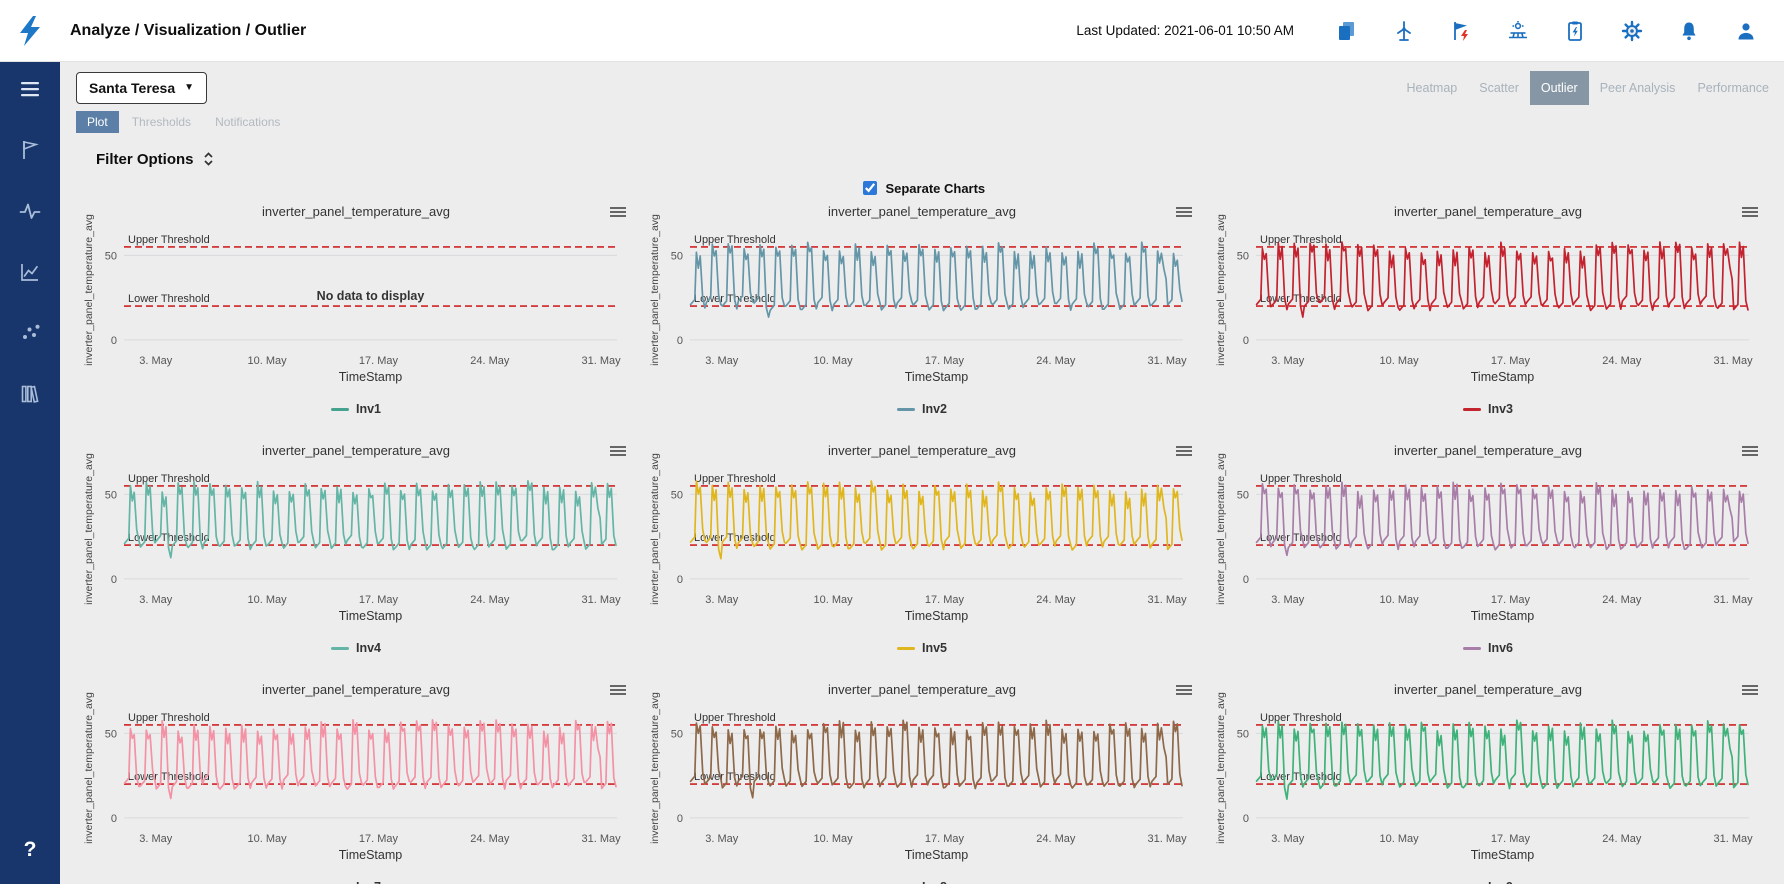  What do you see at coordinates (30, 89) in the screenshot?
I see `menu-icon` at bounding box center [30, 89].